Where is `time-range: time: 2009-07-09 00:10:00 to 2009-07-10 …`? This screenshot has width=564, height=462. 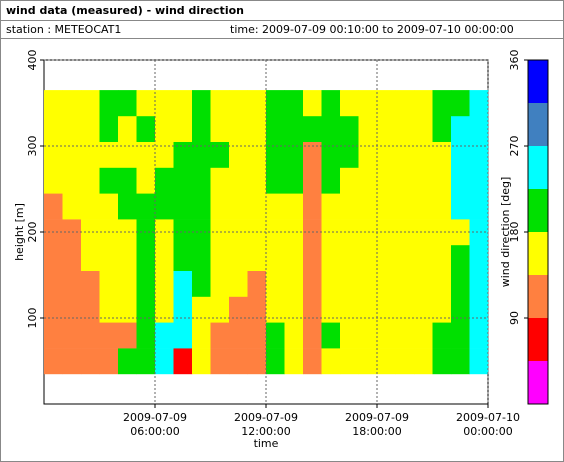
time-range: time: 2009-07-09 00:10:00 to 2009-07-10 … is located at coordinates (372, 29).